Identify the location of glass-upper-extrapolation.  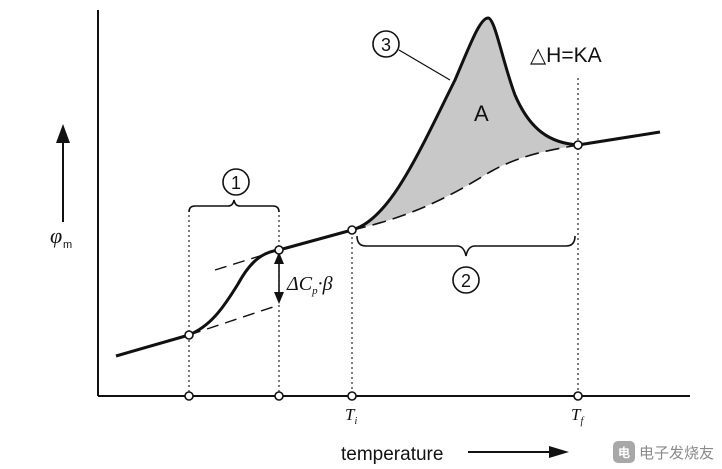
(247, 260).